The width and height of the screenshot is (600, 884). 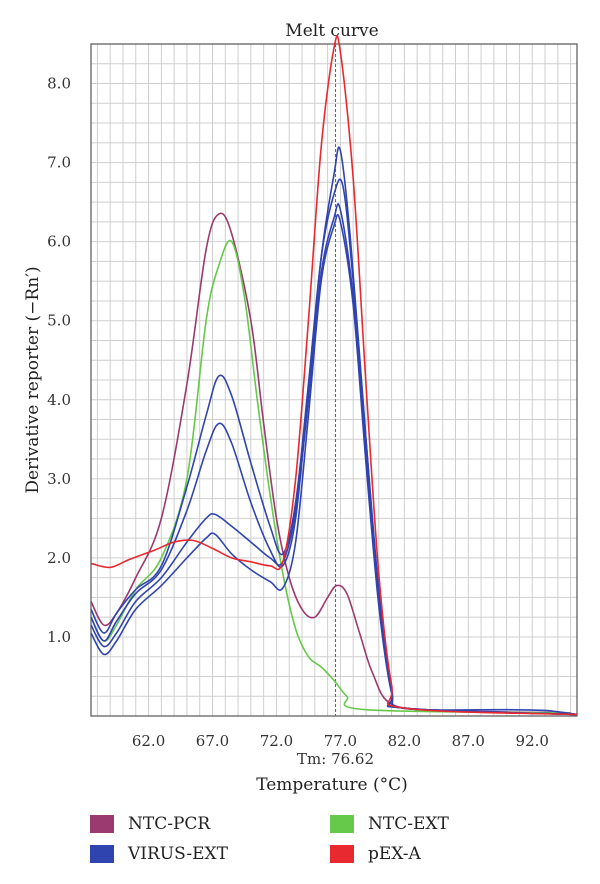 I want to click on x-tick-label: 62.0, so click(x=148, y=741).